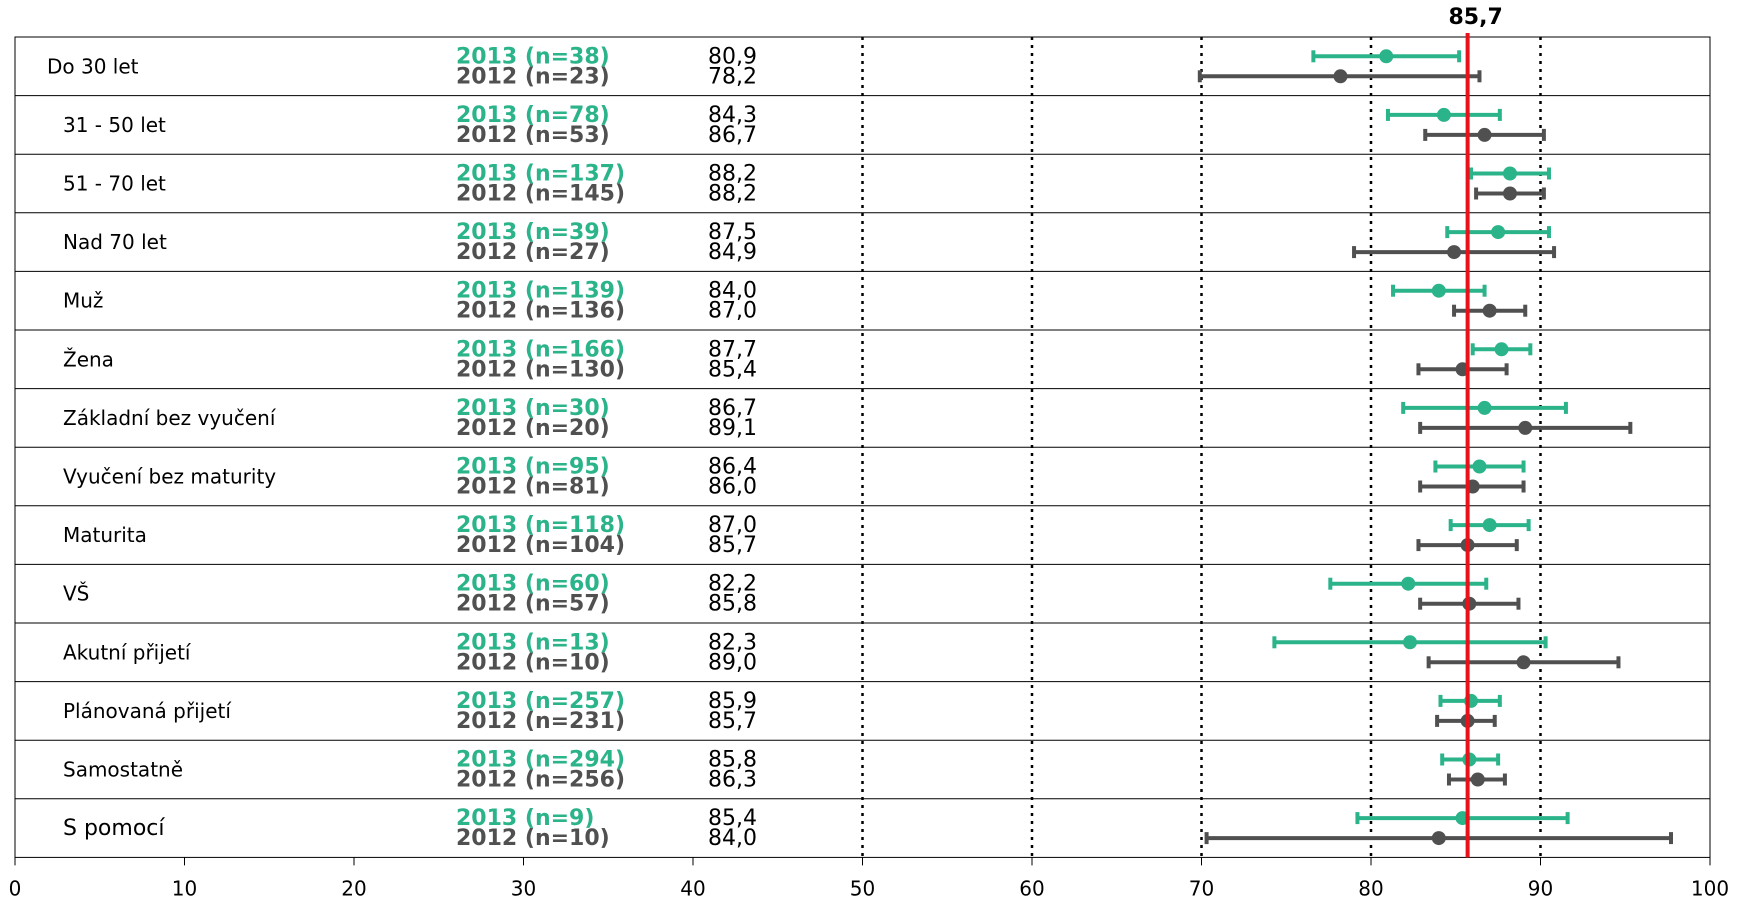  I want to click on series-label-2012: 2012 (n=145), so click(540, 194).